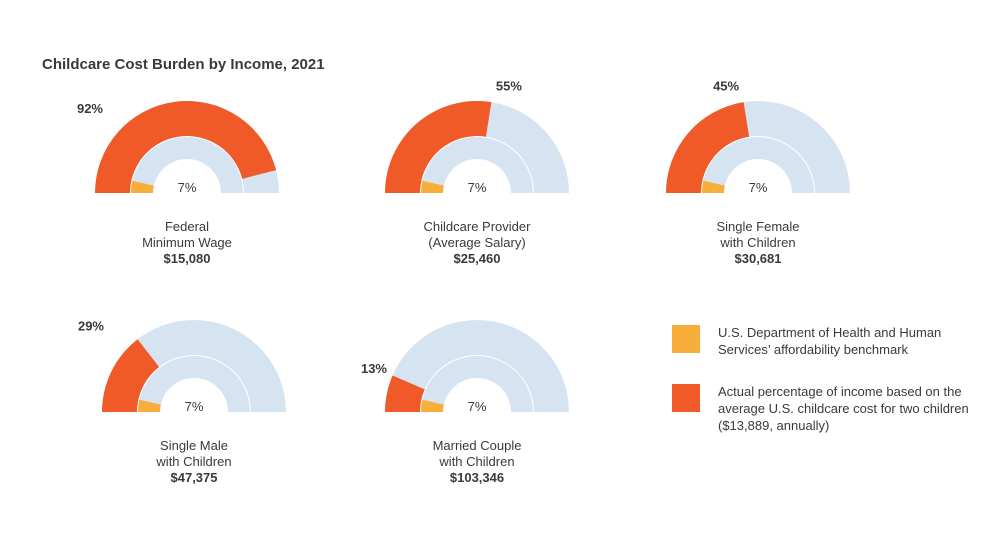  Describe the element at coordinates (686, 398) in the screenshot. I see `legend-swatch-actual` at that location.